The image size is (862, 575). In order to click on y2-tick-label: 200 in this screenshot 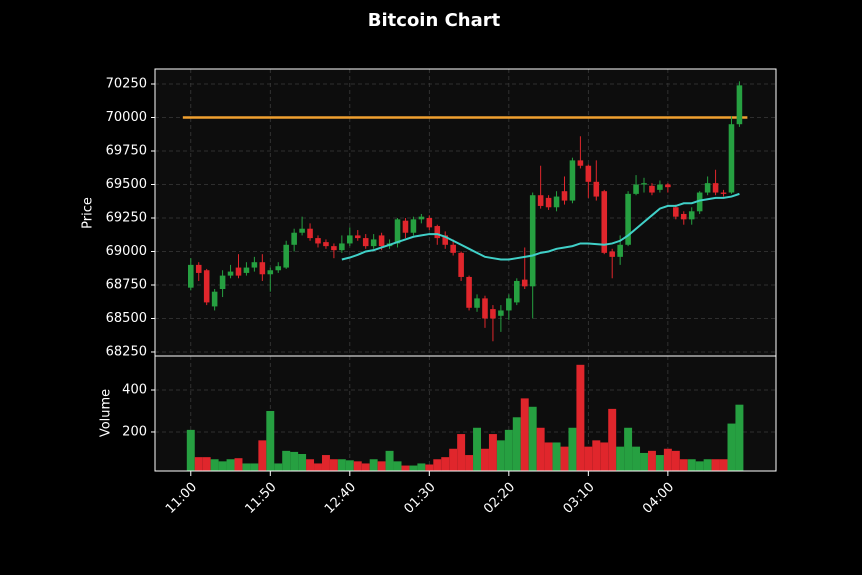, I will do `click(134, 431)`.